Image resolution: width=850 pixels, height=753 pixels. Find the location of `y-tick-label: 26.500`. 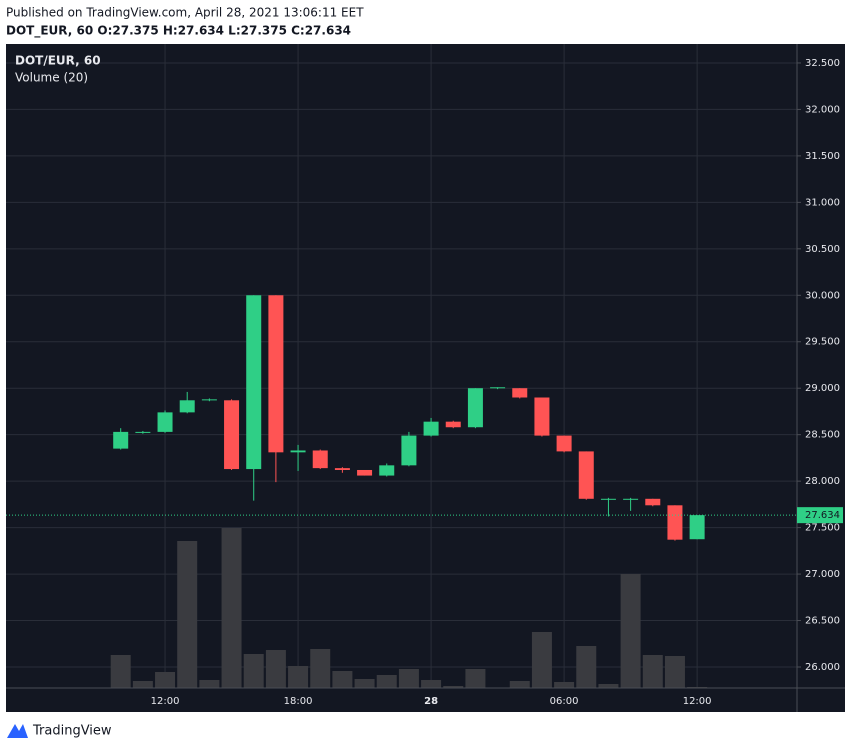

y-tick-label: 26.500 is located at coordinates (822, 621).